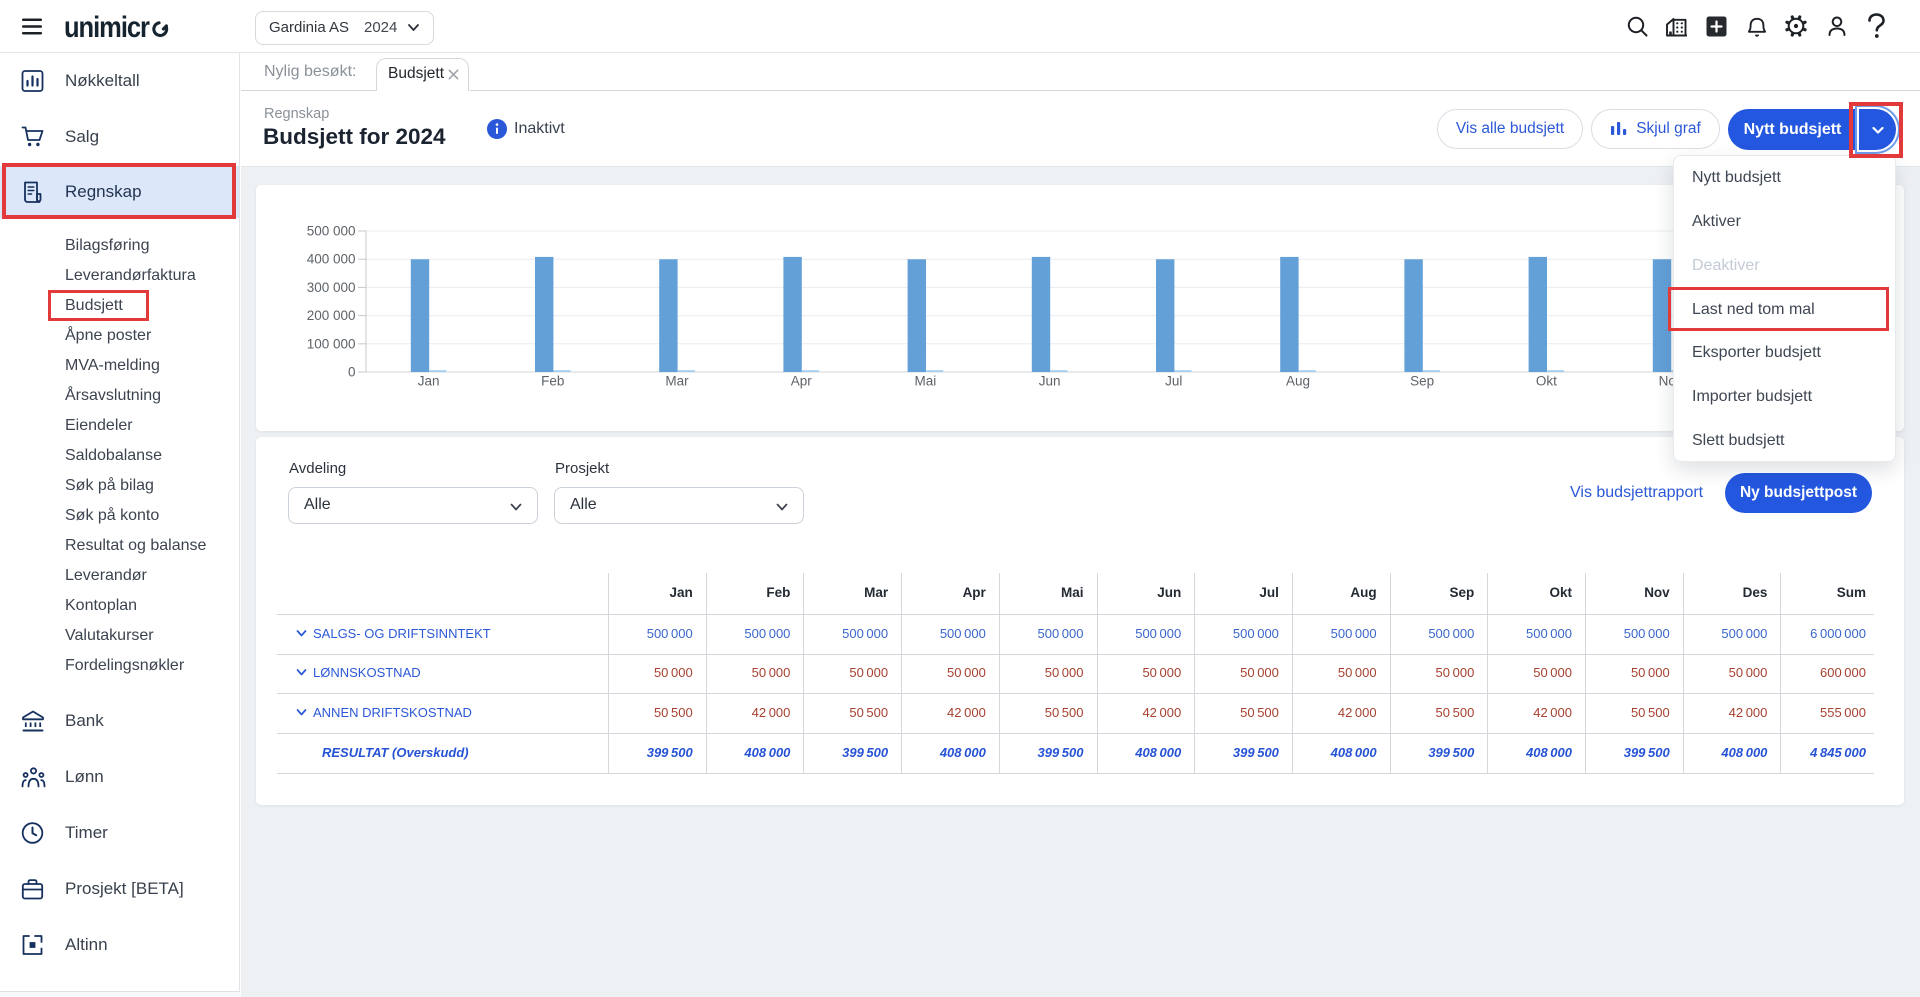 This screenshot has width=1920, height=997. What do you see at coordinates (552, 381) in the screenshot?
I see `svg-text: Feb` at bounding box center [552, 381].